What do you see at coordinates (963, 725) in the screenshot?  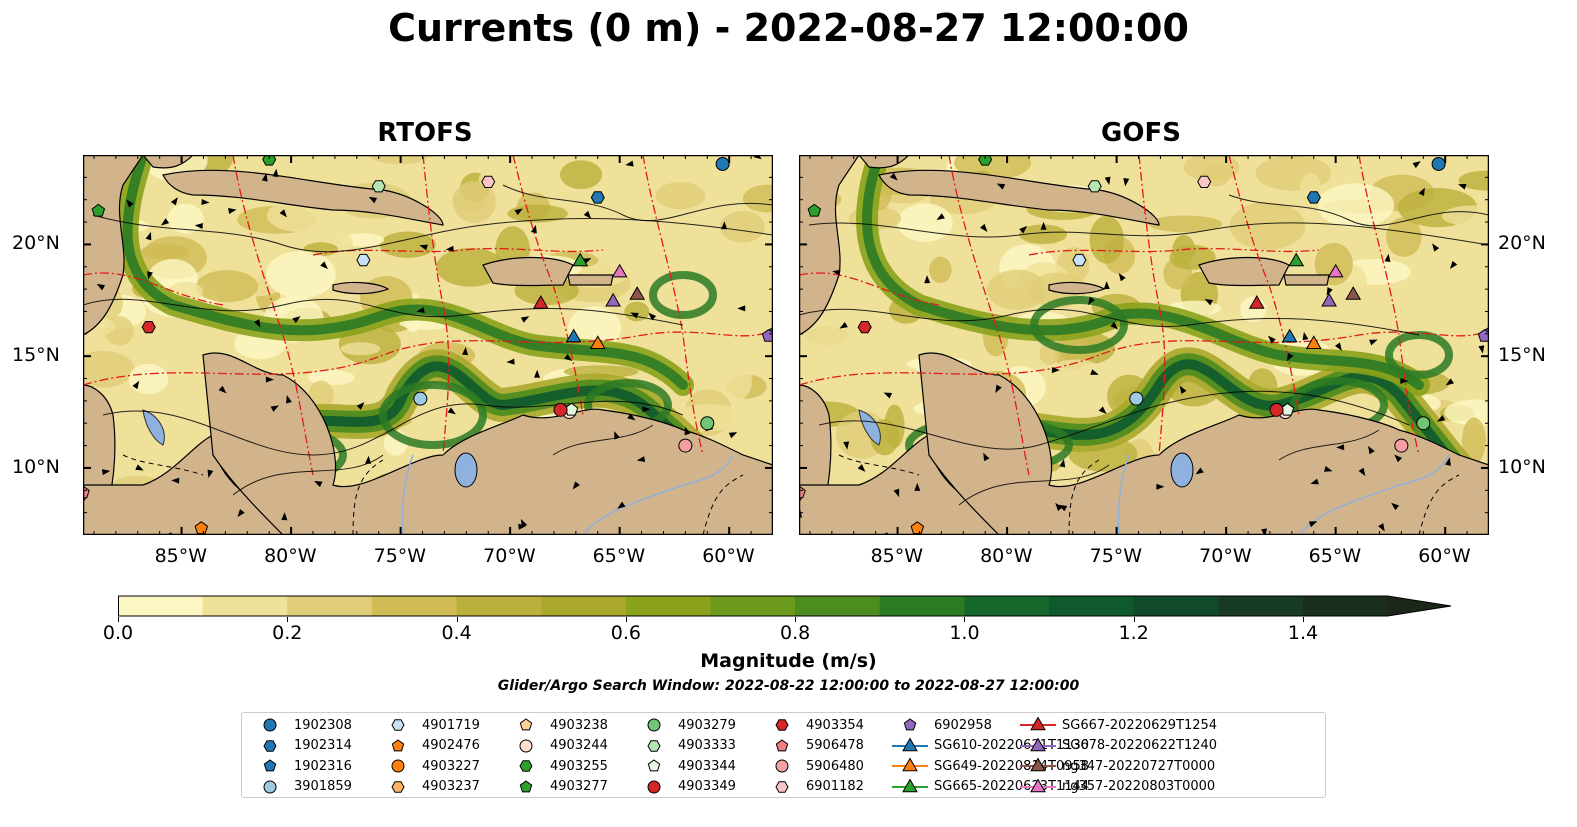 I see `legend-label: 6902958` at bounding box center [963, 725].